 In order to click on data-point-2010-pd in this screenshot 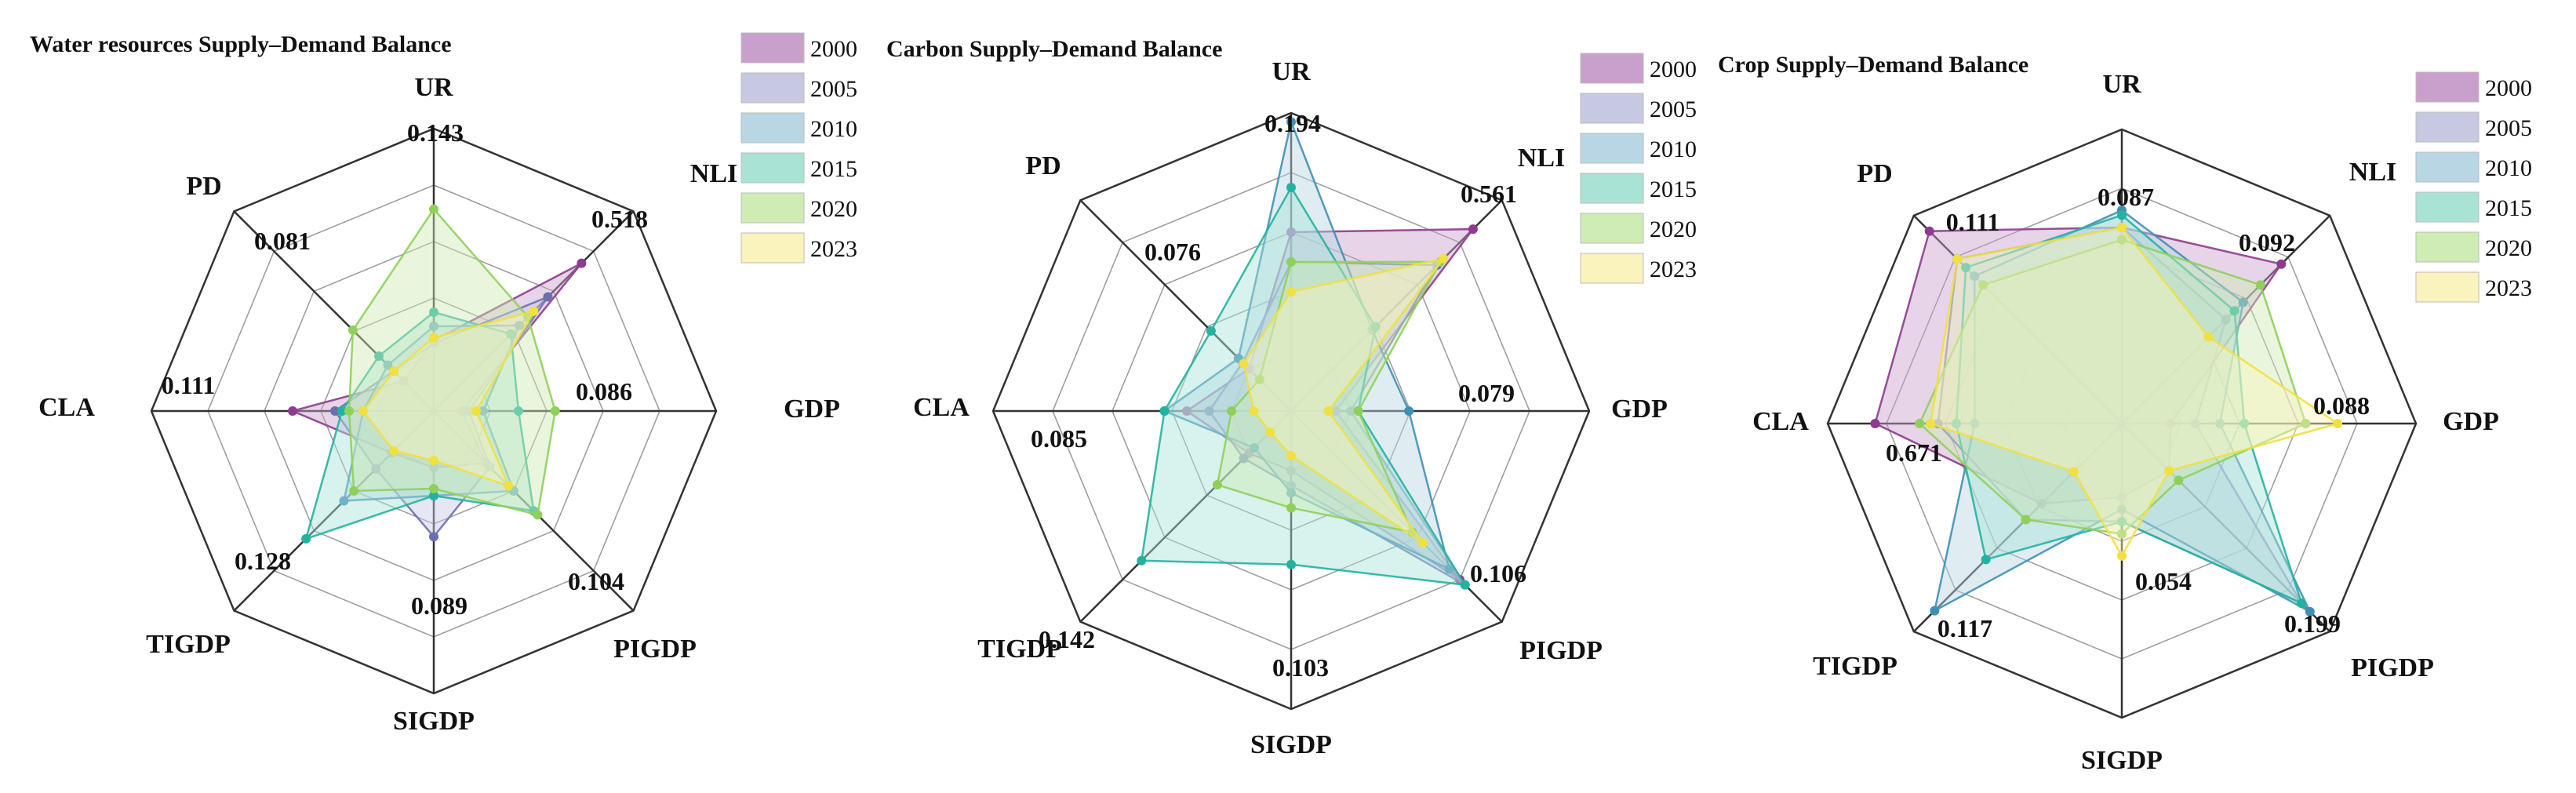, I will do `click(1975, 276)`.